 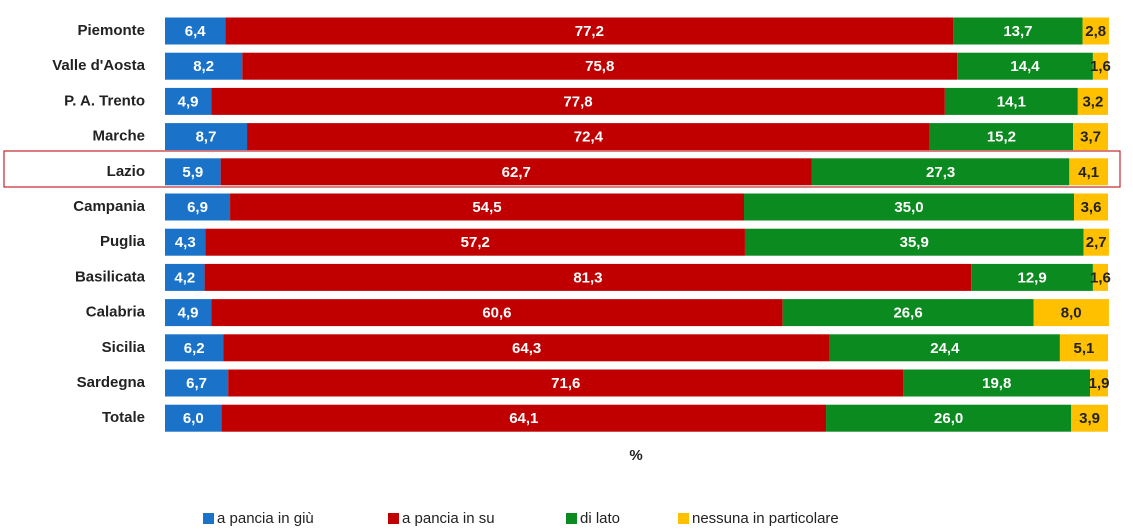 I want to click on data-label: 19,8, so click(x=996, y=383).